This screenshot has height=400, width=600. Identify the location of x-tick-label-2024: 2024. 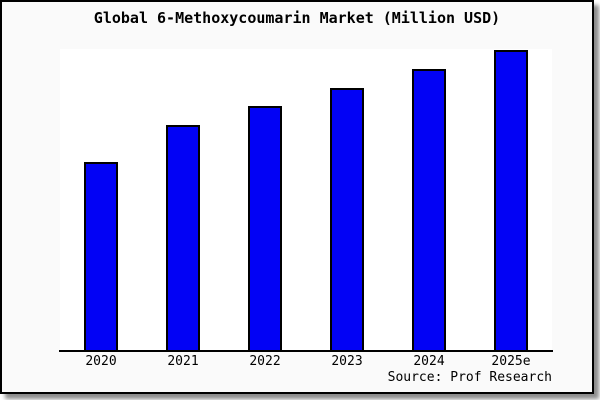
(429, 361).